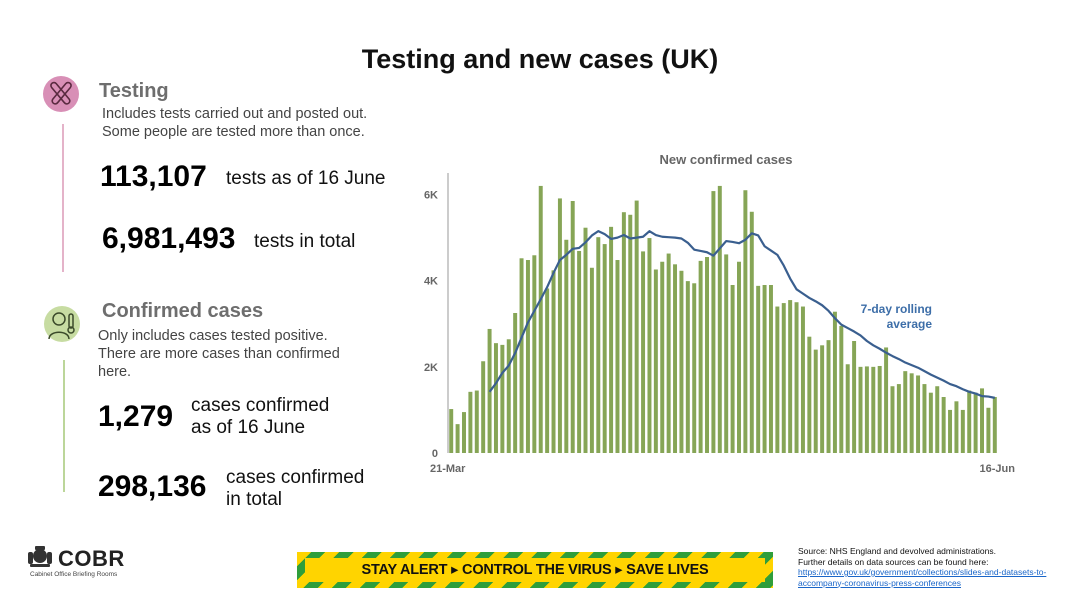 The image size is (1080, 607). Describe the element at coordinates (183, 311) in the screenshot. I see `cases-heading: Confirmed cases` at that location.